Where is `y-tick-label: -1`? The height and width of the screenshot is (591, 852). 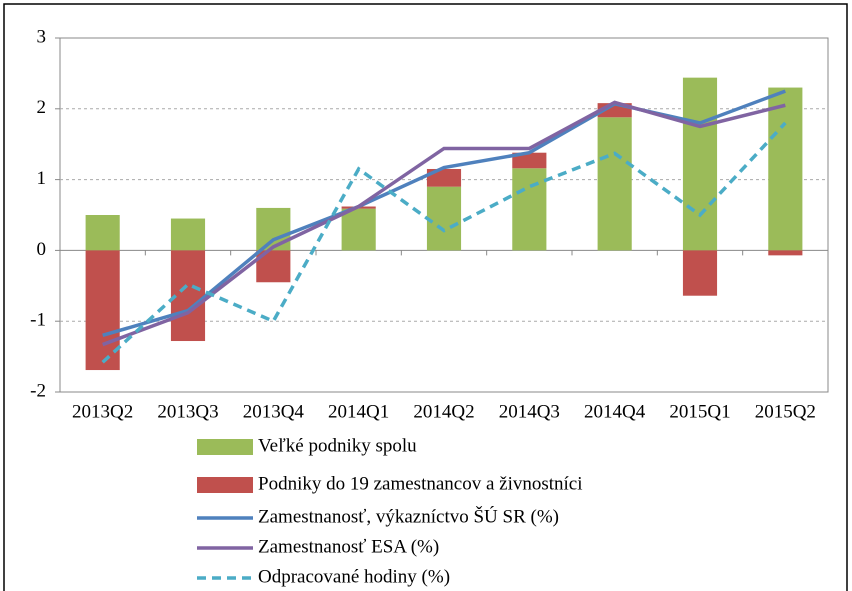 y-tick-label: -1 is located at coordinates (38, 320).